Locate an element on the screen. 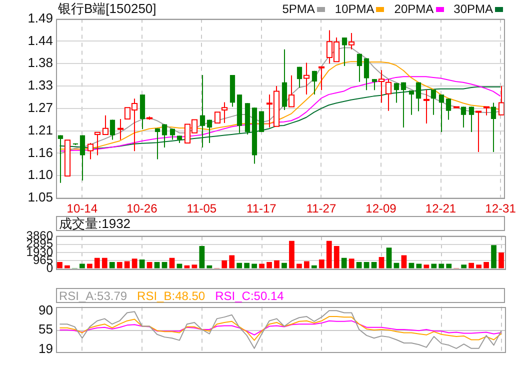 The height and width of the screenshot is (365, 520). x-tick-label: 11-27 is located at coordinates (321, 209).